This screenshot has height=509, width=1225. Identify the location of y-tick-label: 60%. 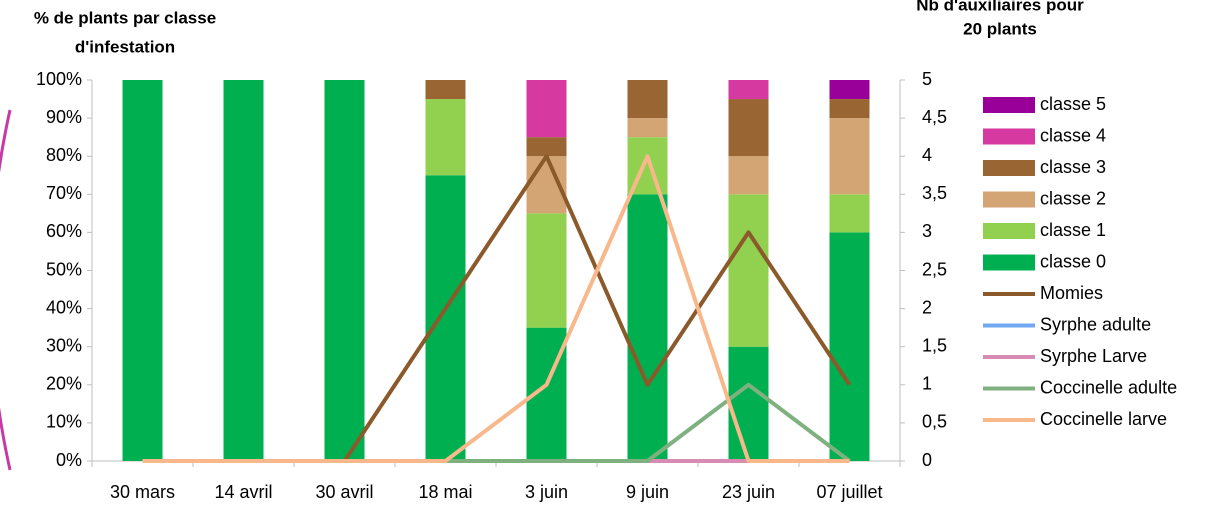
(64, 231).